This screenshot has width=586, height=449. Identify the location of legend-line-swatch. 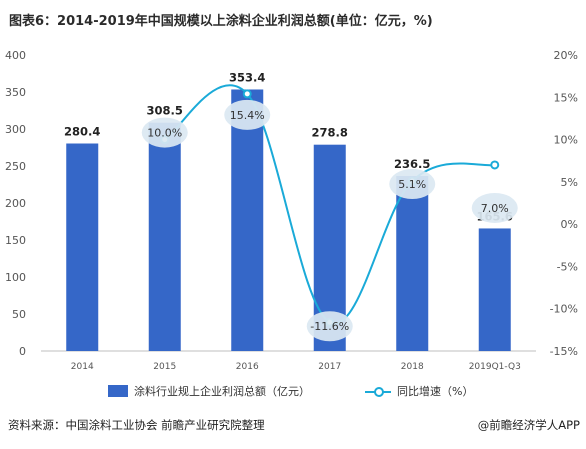
(378, 391).